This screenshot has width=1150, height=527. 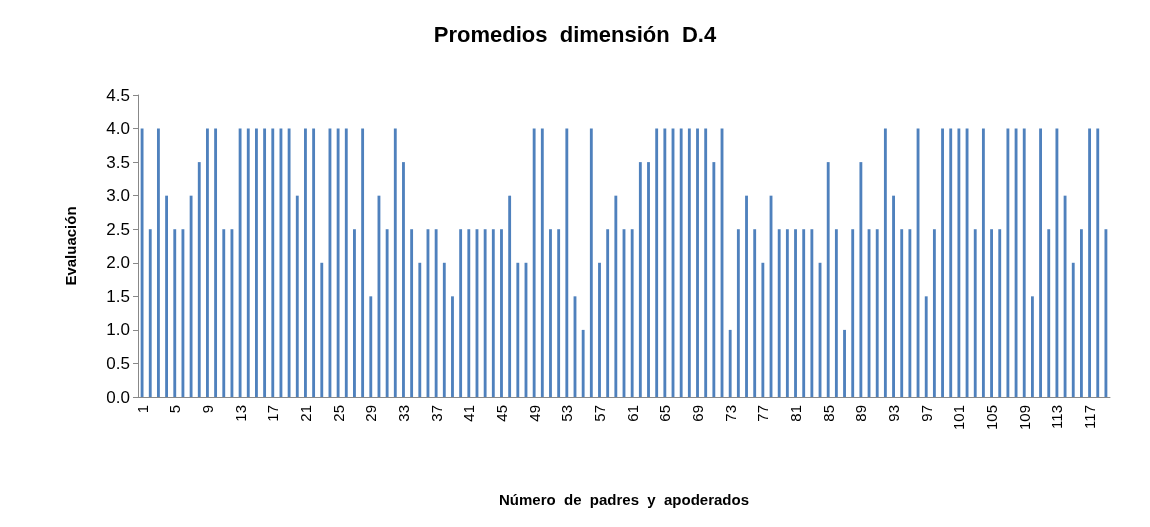 What do you see at coordinates (632, 413) in the screenshot?
I see `x-tick-label: 61` at bounding box center [632, 413].